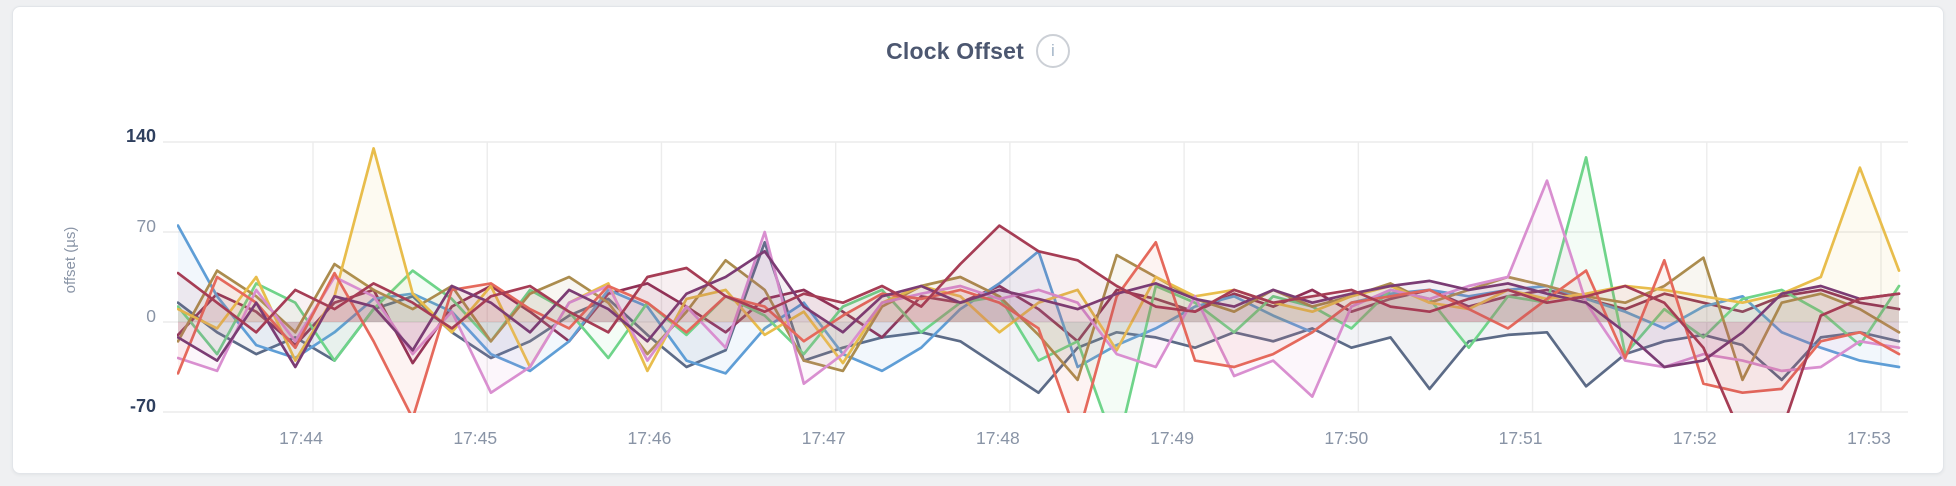 Image resolution: width=1956 pixels, height=486 pixels. Describe the element at coordinates (151, 316) in the screenshot. I see `y-tick-label: 0` at that location.